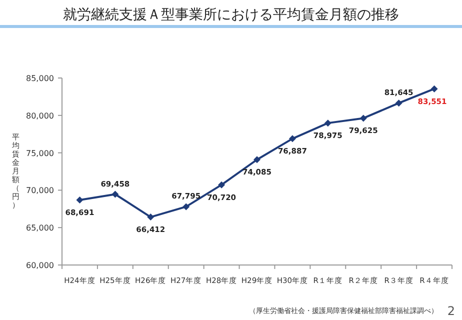  What do you see at coordinates (40, 265) in the screenshot?
I see `y-tick-label: 60,000` at bounding box center [40, 265].